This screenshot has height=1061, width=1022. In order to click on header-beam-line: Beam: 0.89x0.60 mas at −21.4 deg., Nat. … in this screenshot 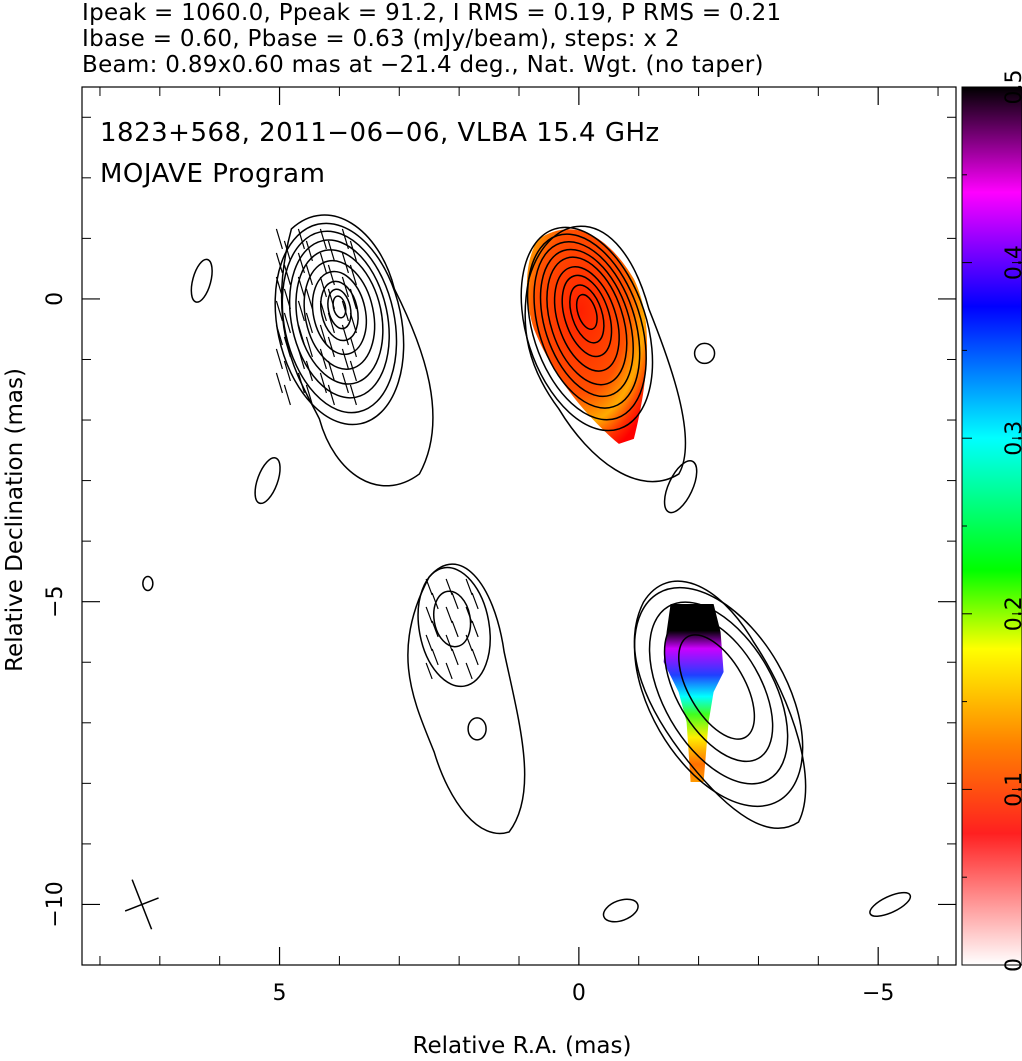, I will do `click(423, 65)`.